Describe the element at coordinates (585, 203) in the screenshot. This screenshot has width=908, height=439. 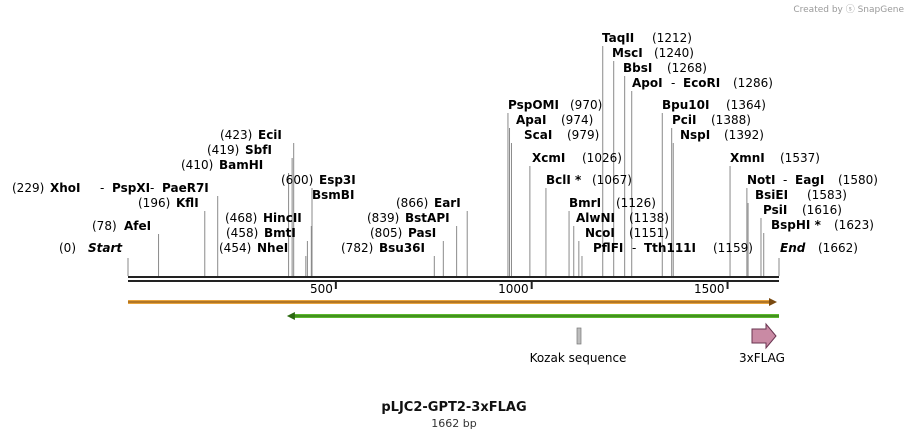
I see `site-label-bmri: BmrI` at that location.